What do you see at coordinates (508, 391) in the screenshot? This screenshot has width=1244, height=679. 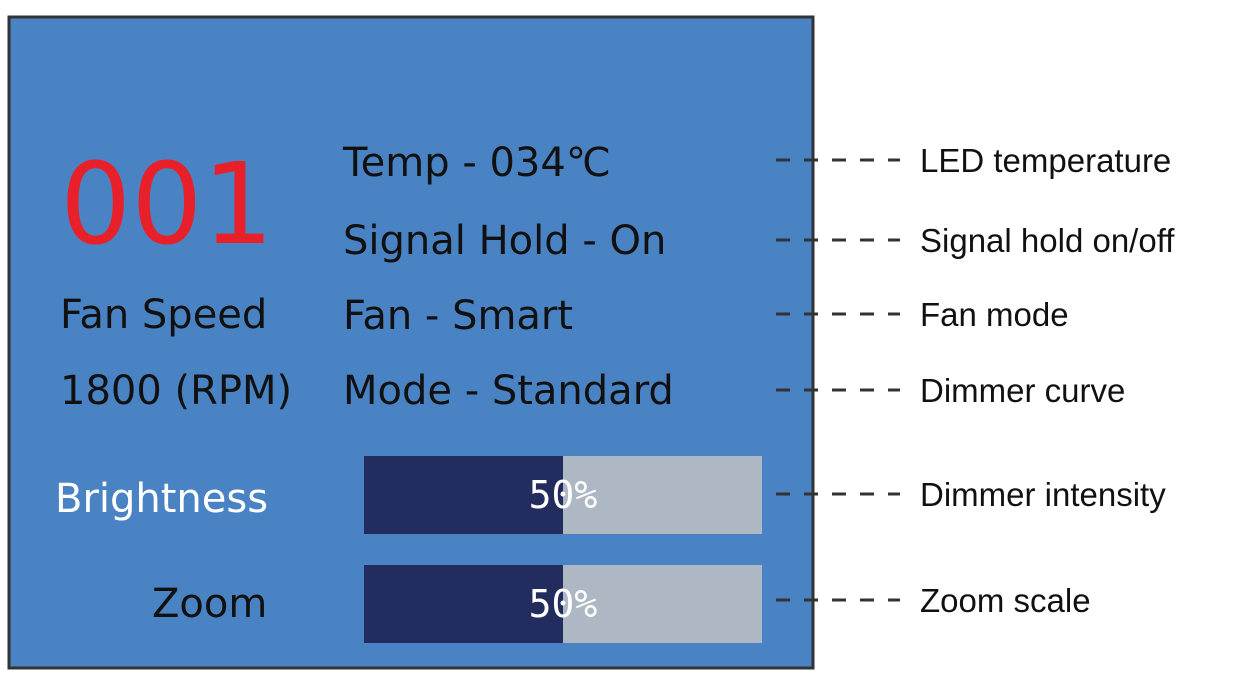 I see `status-line: Mode - Standard` at bounding box center [508, 391].